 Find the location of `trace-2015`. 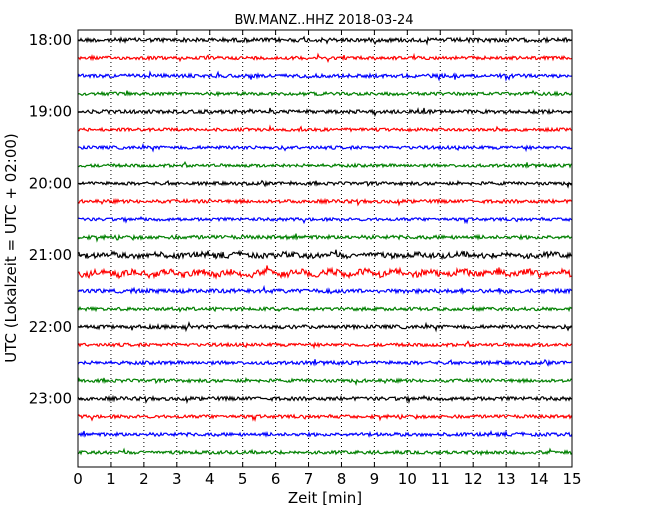

trace-2015 is located at coordinates (325, 202).